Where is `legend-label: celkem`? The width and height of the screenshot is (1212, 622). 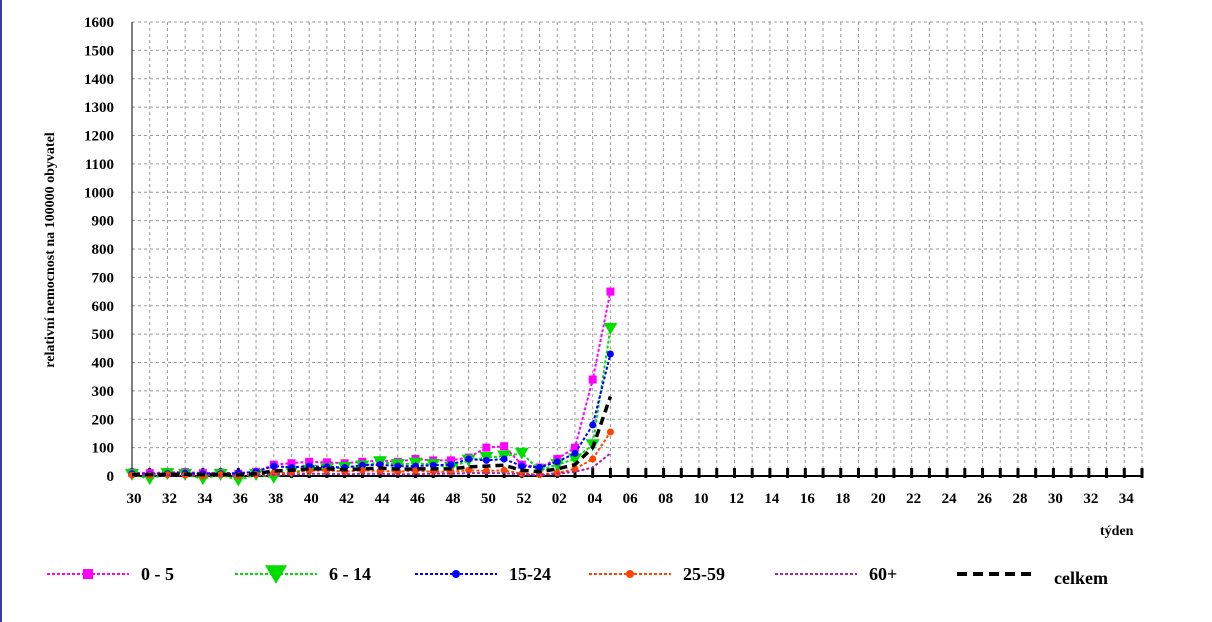 legend-label: celkem is located at coordinates (1081, 578).